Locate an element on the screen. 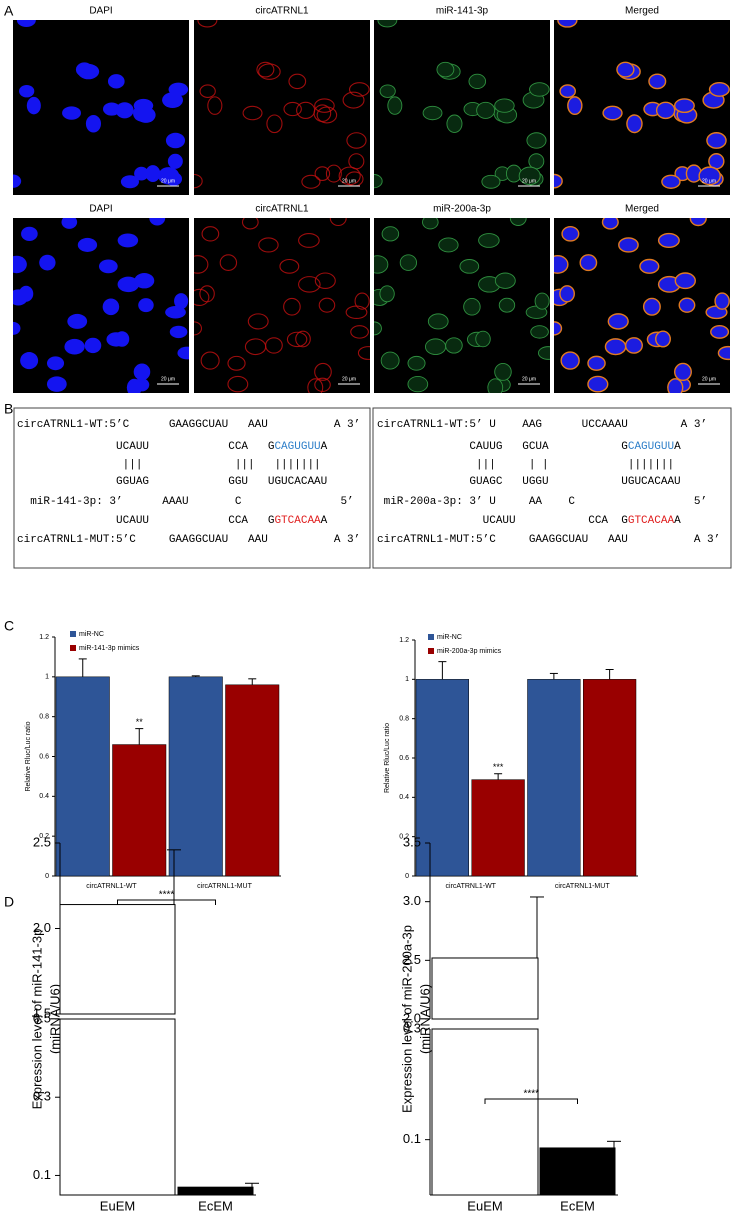 This screenshot has height=1216, width=734. significance-bracket is located at coordinates (531, 1101).